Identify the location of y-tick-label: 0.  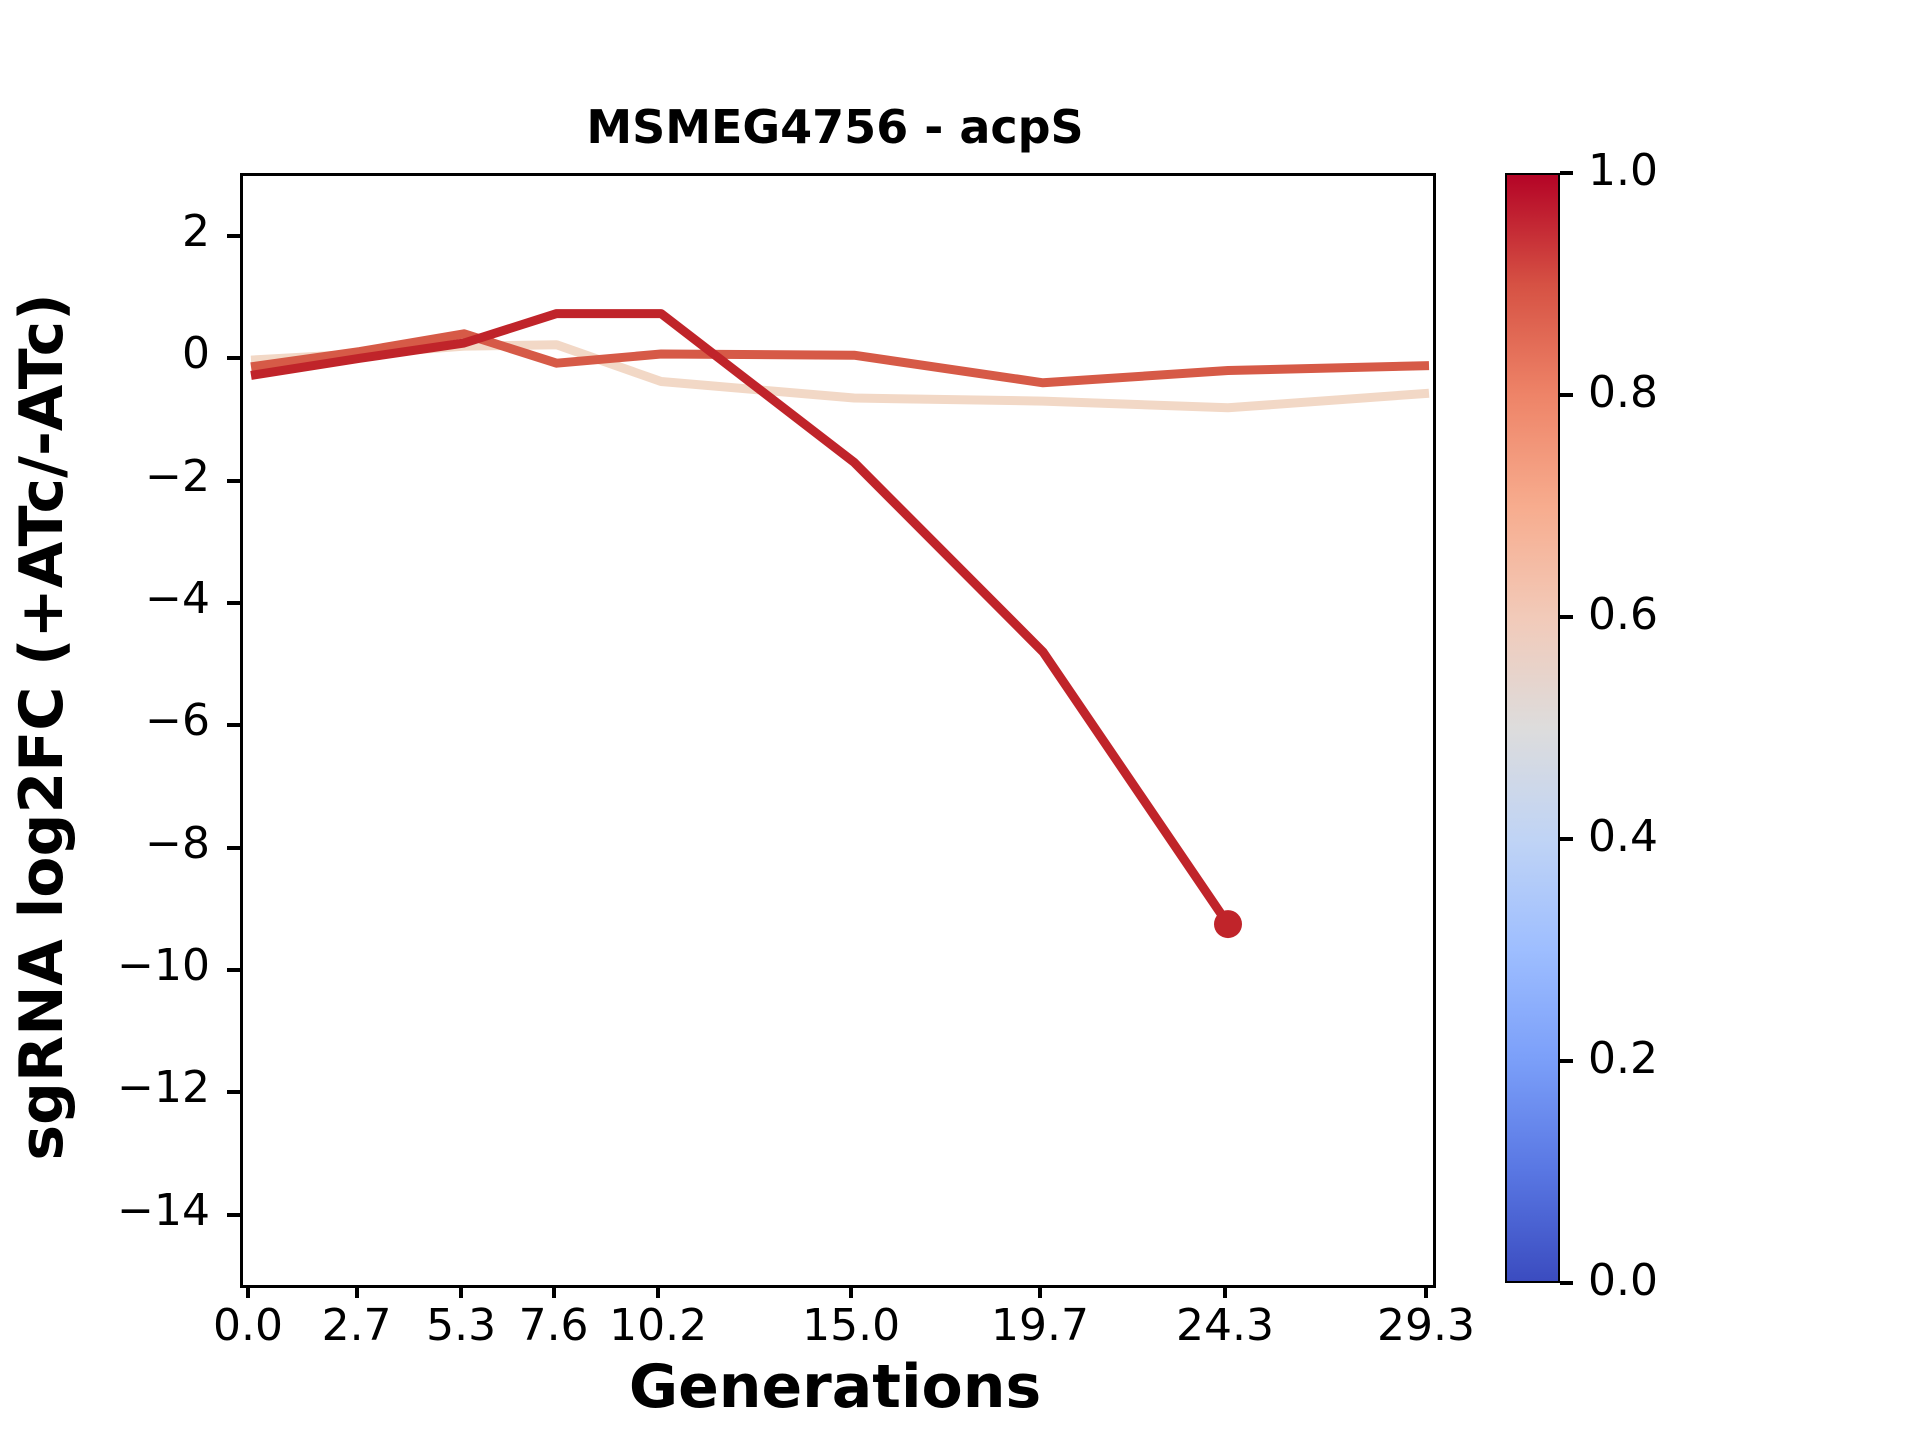
(196, 354).